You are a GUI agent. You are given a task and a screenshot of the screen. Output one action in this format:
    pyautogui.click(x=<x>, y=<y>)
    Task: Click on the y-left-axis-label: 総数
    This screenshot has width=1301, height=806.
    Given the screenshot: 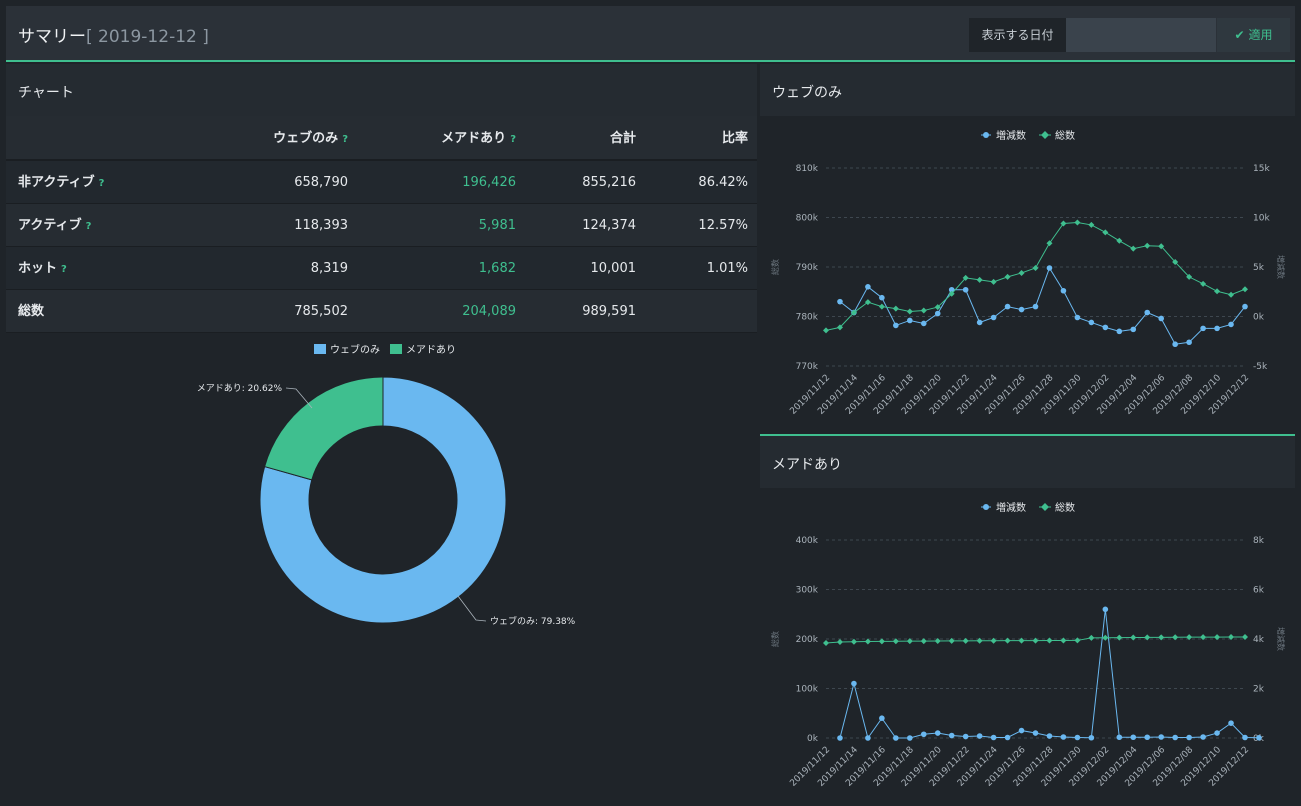 What is the action you would take?
    pyautogui.click(x=775, y=267)
    